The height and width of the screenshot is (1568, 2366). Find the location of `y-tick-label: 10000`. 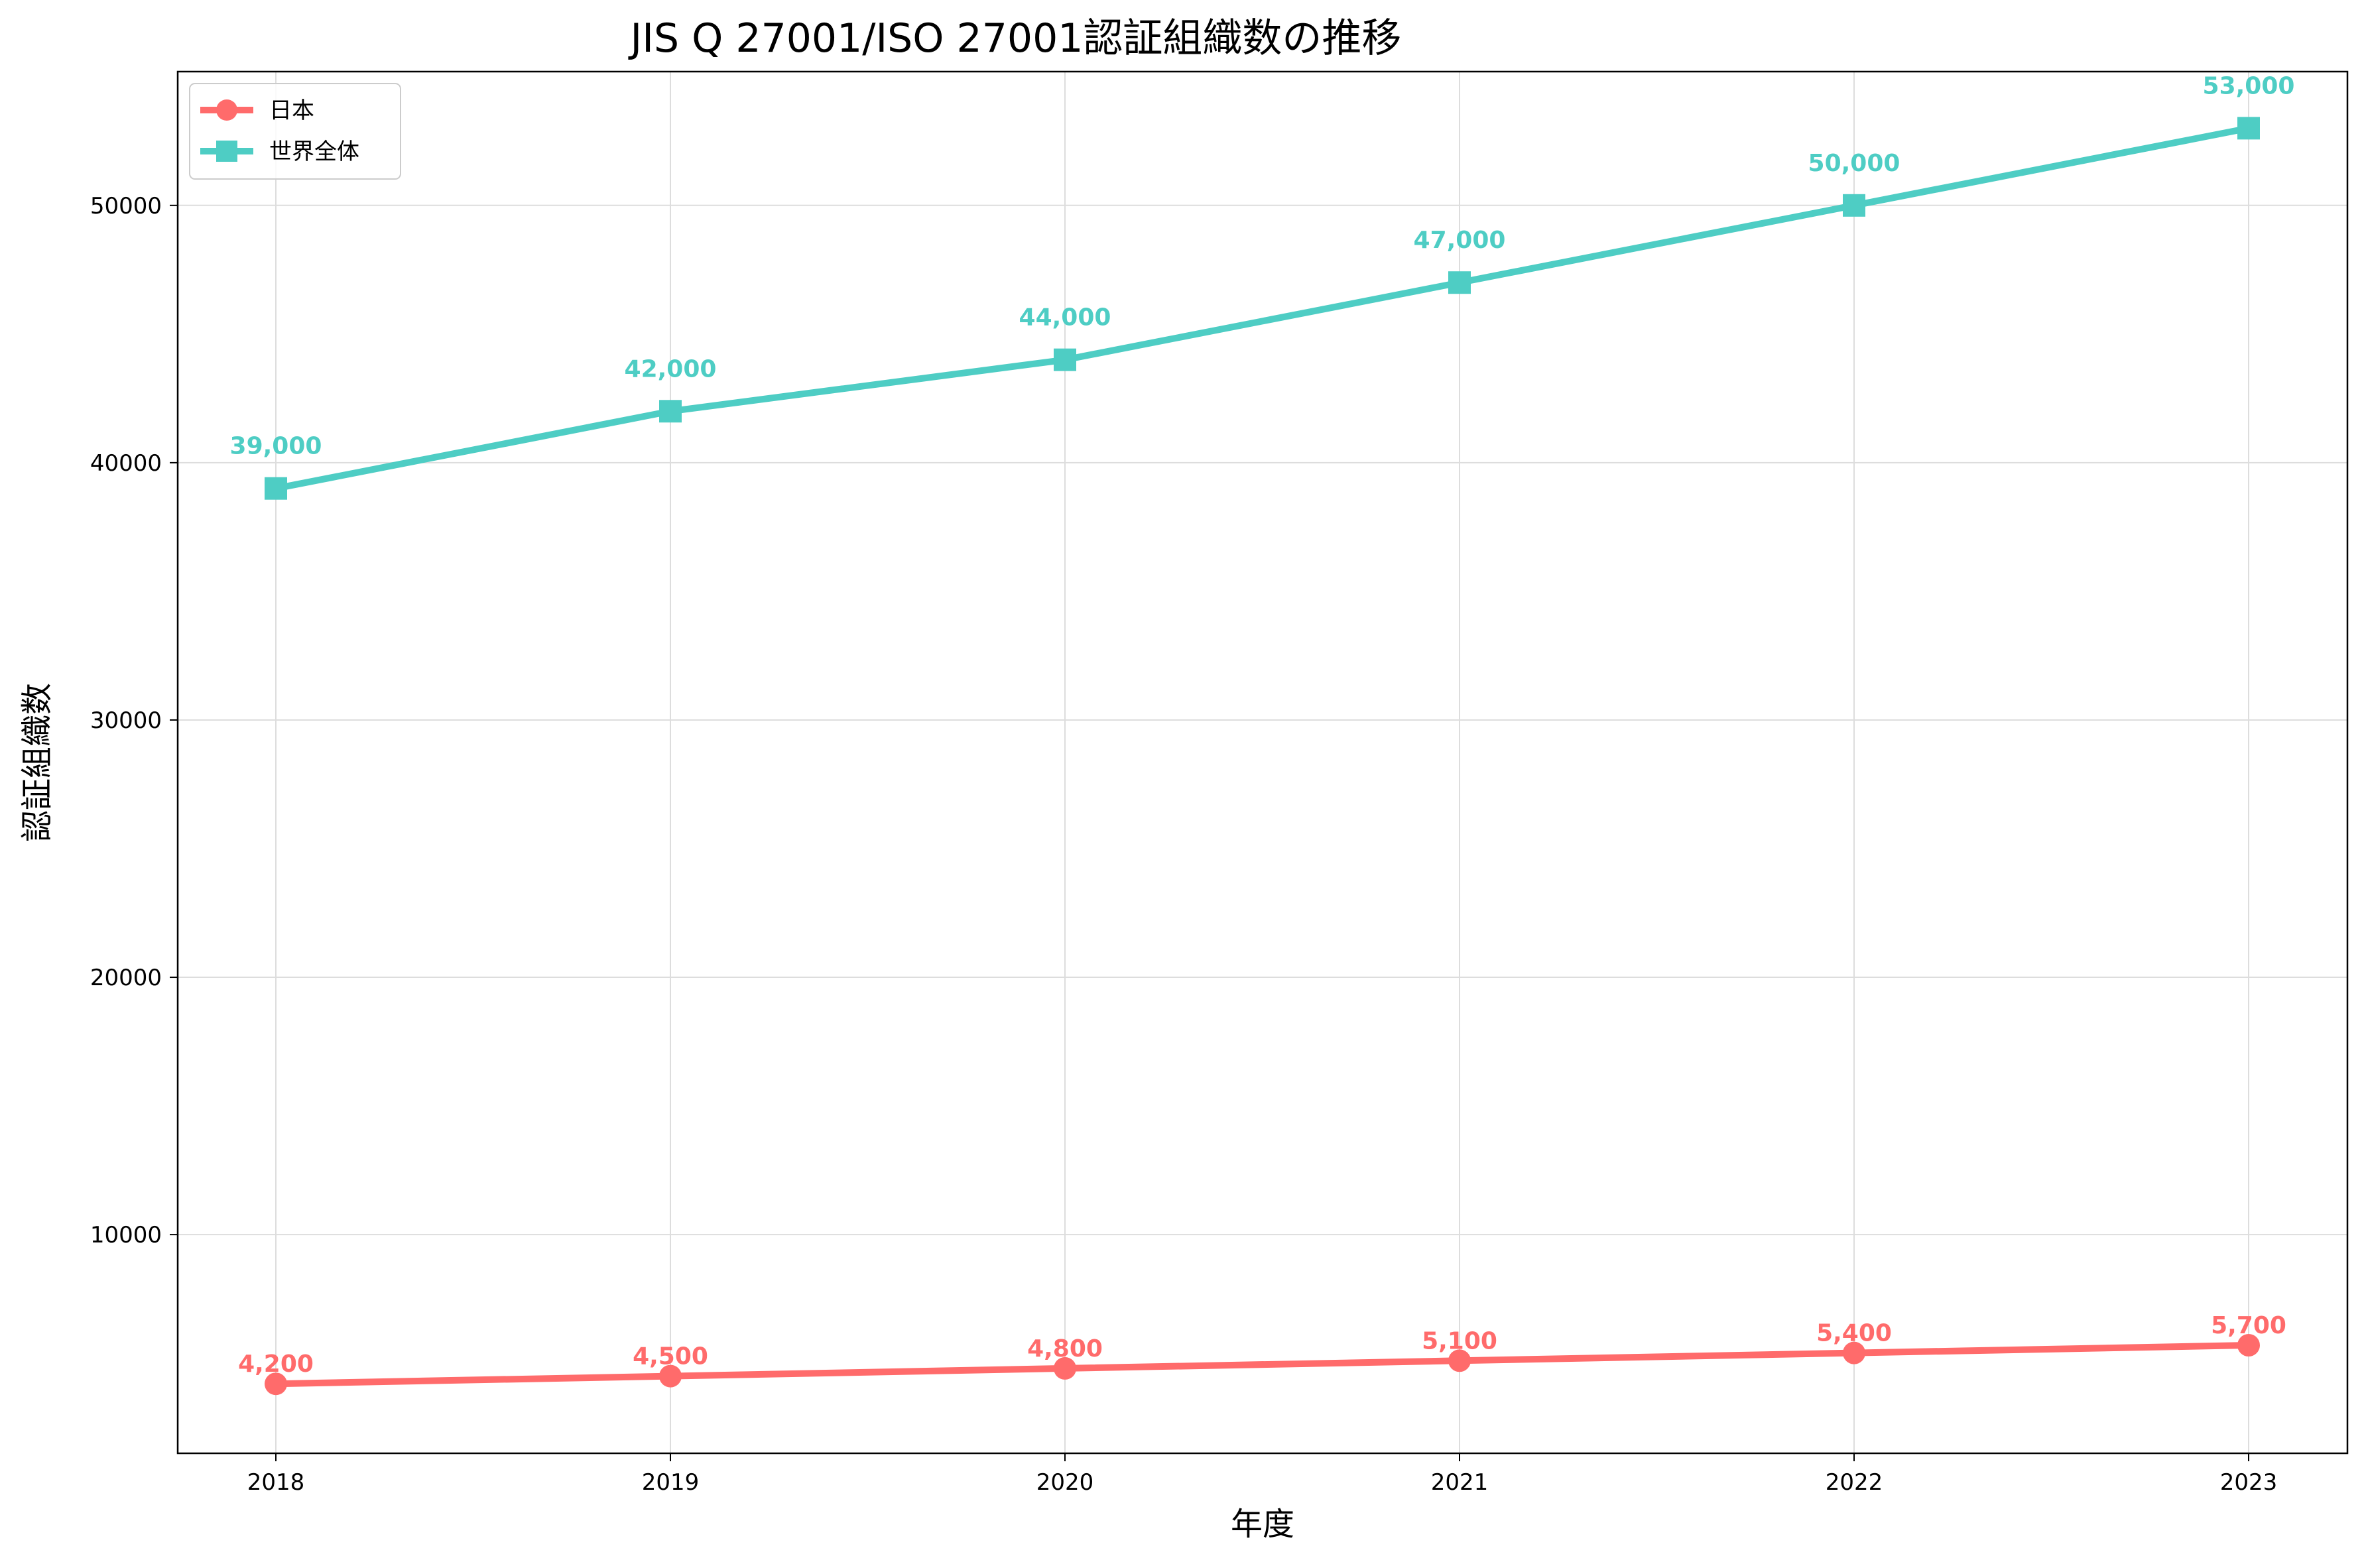

y-tick-label: 10000 is located at coordinates (126, 1235).